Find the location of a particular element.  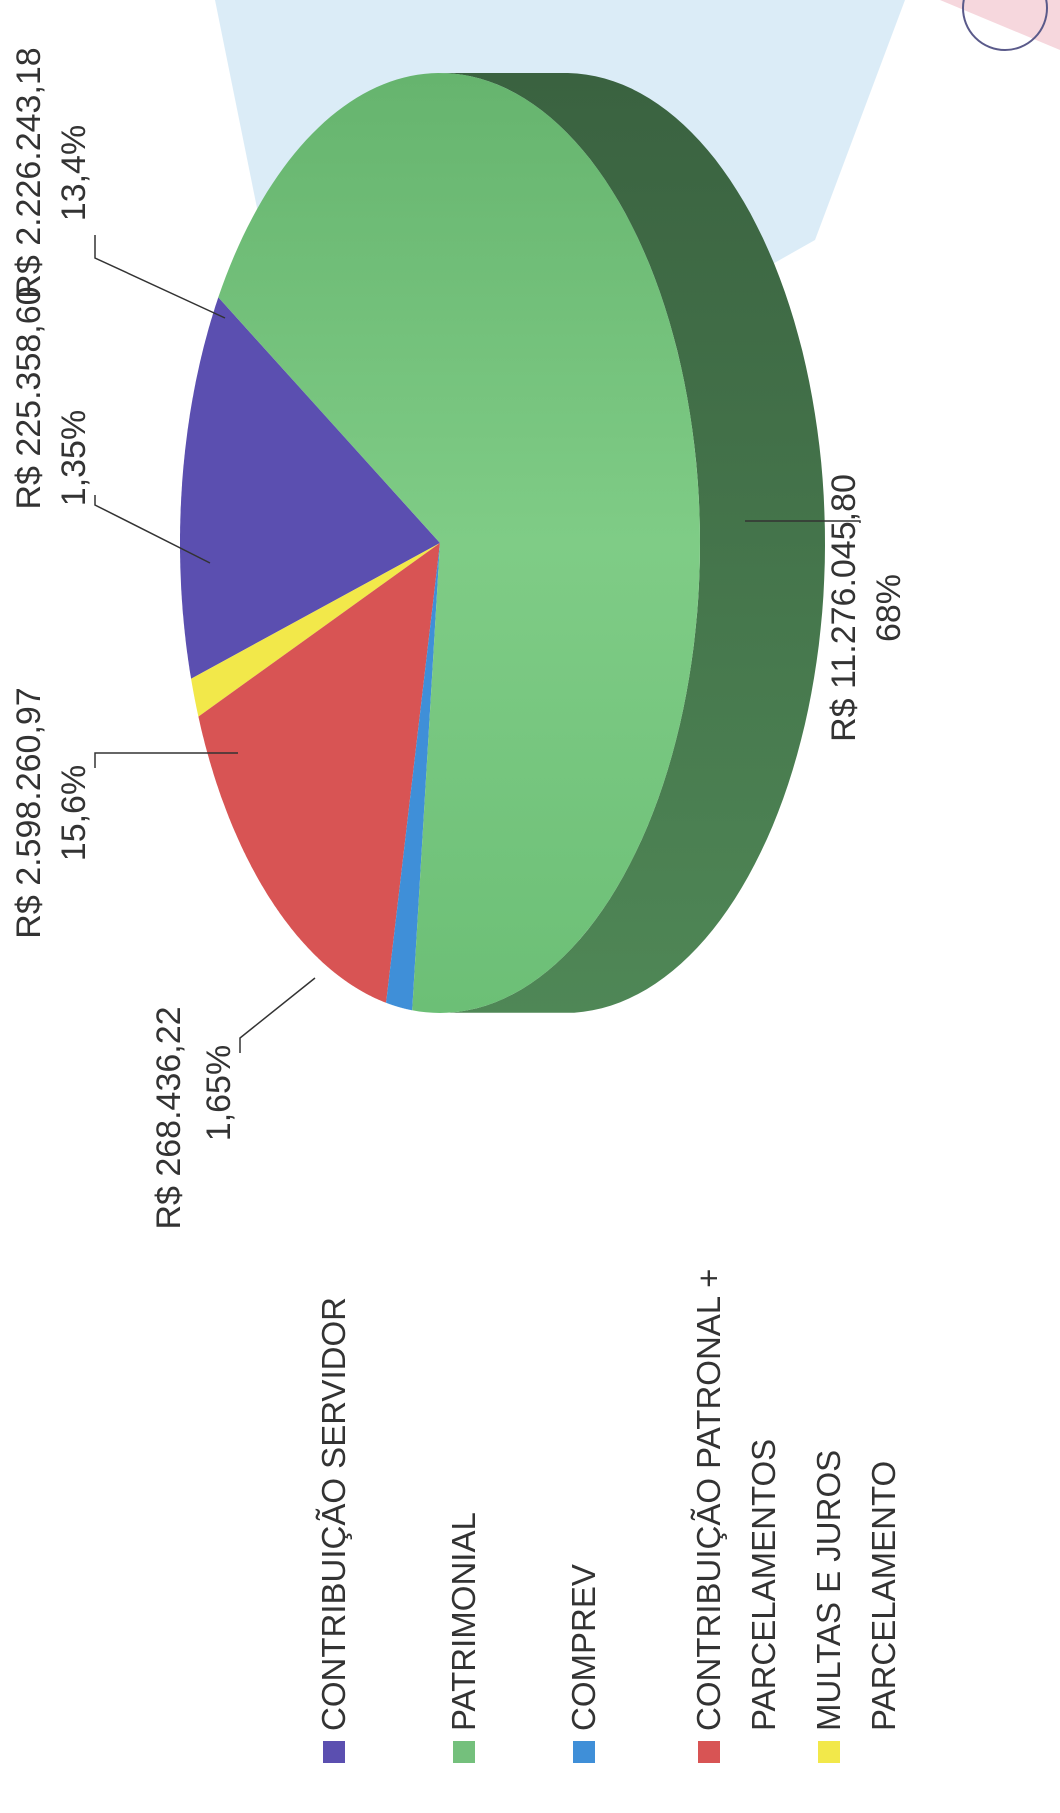

pie-slice-comprev is located at coordinates (413, 777).